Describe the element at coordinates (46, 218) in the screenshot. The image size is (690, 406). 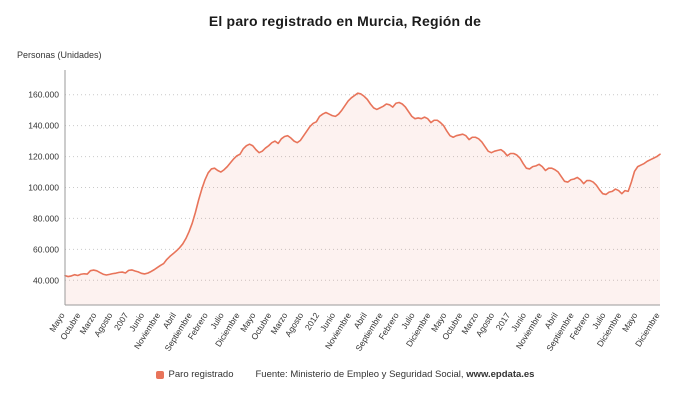
I see `svg-text: 80.000` at that location.